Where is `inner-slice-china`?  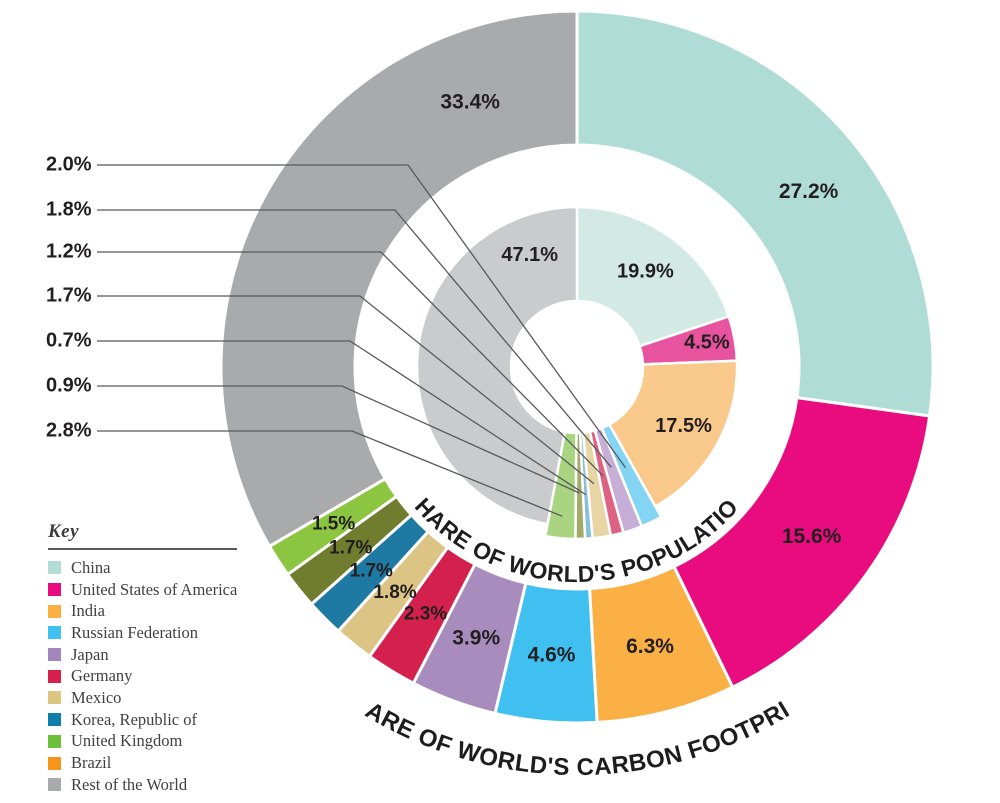 inner-slice-china is located at coordinates (653, 276).